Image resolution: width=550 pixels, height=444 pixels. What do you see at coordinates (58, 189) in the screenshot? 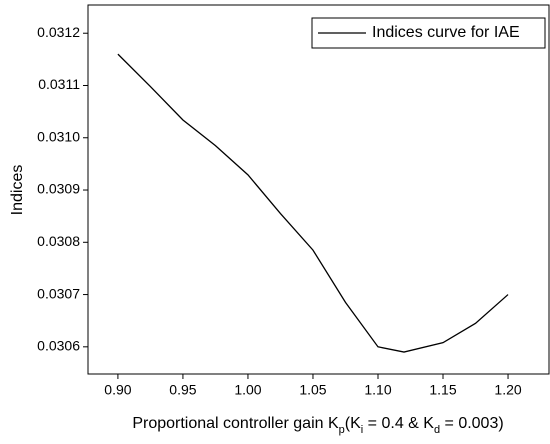
I see `y-tick-label: 0.0309` at bounding box center [58, 189].